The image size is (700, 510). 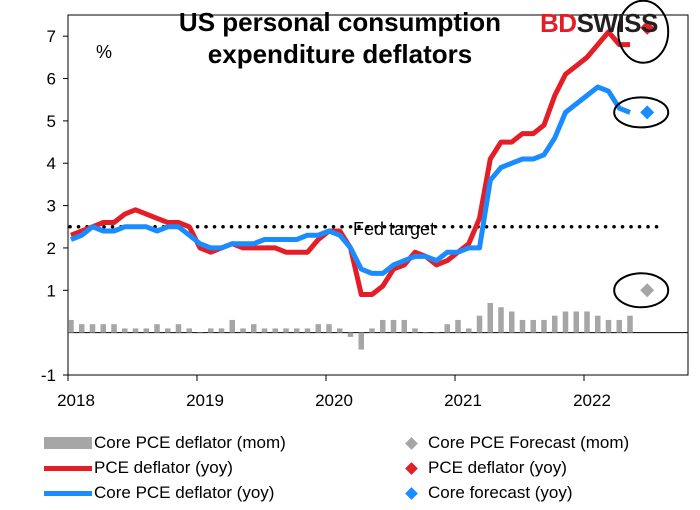 What do you see at coordinates (411, 493) in the screenshot?
I see `legend-diamond-blue-icon` at bounding box center [411, 493].